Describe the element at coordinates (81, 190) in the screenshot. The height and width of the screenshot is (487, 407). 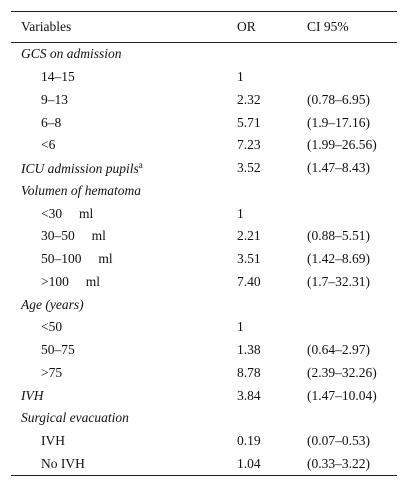
I see `variable-label: Volumen of hematoma` at that location.